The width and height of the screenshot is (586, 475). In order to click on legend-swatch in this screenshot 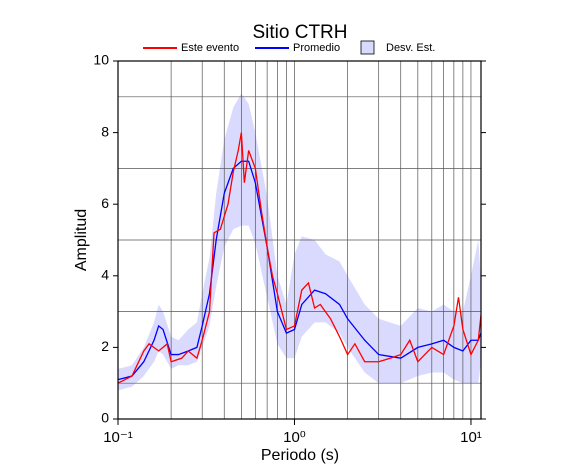, I will do `click(367, 47)`.